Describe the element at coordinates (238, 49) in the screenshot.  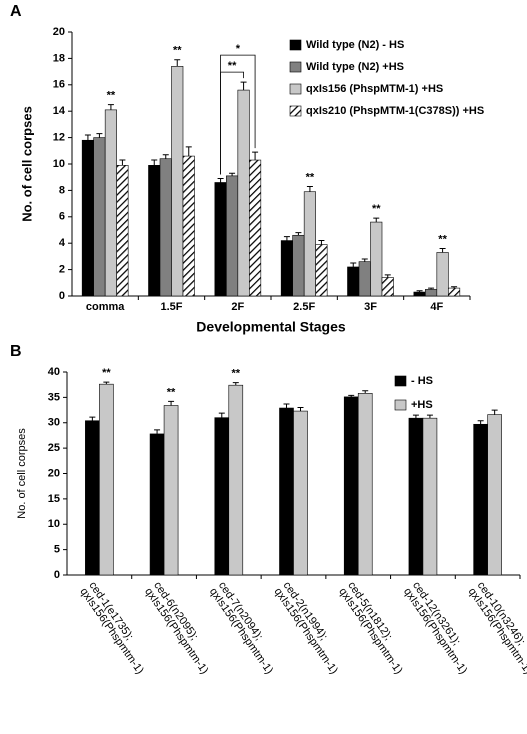
I see `bracket-label: *` at that location.